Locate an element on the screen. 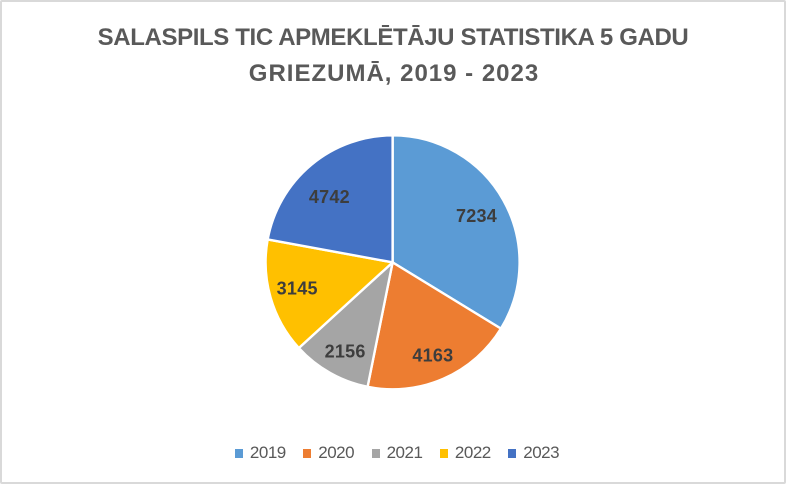 This screenshot has width=786, height=486. svg-text: 7234 is located at coordinates (476, 216).